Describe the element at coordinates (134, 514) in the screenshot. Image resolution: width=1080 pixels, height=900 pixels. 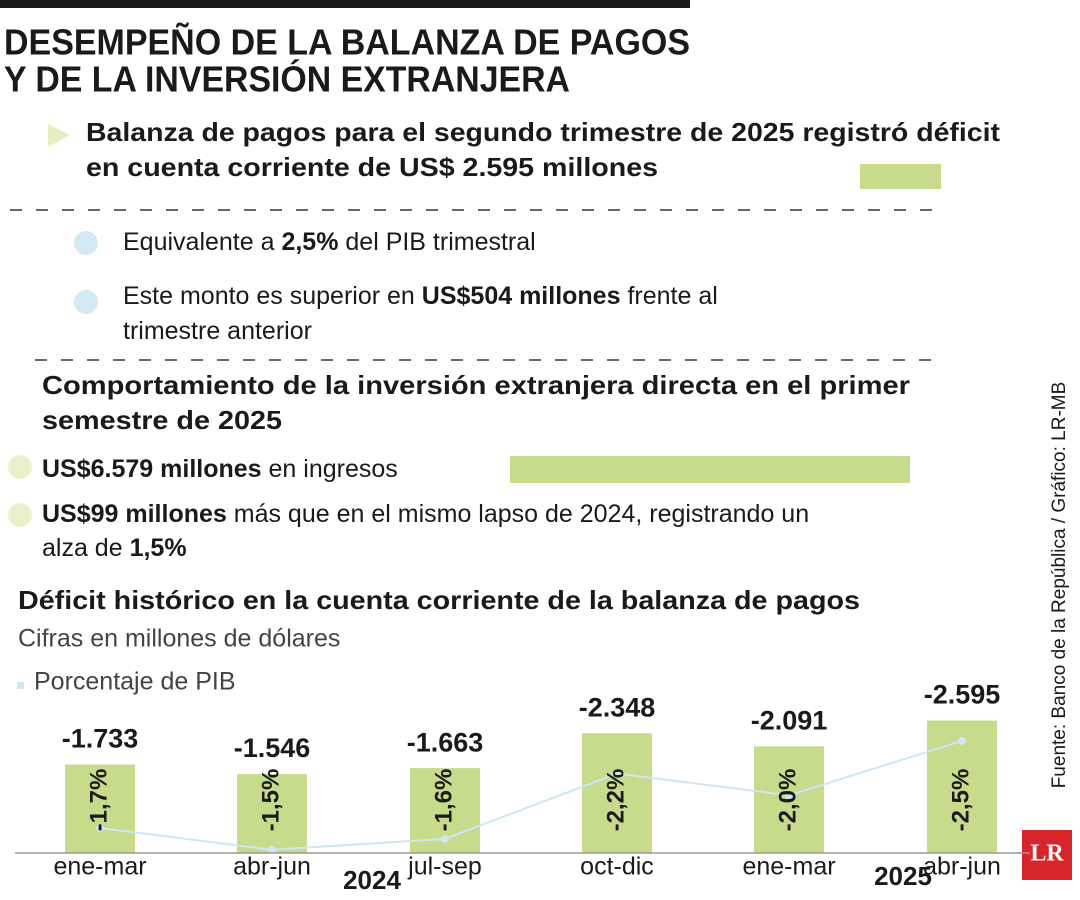
I see `text-run: US$99 millones` at that location.